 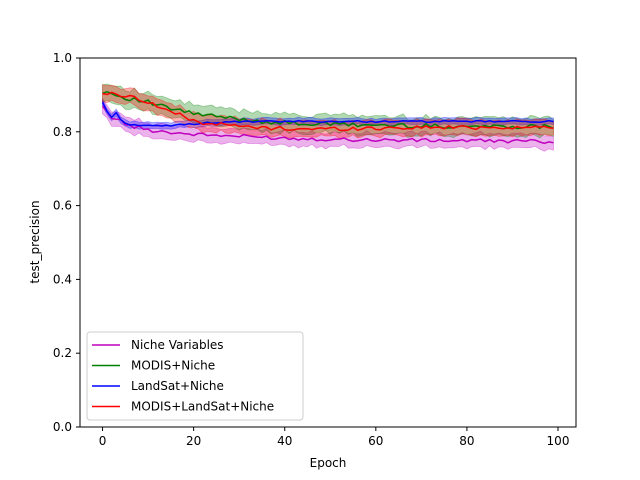 I want to click on y-tick-label: 1.0, so click(x=62, y=58).